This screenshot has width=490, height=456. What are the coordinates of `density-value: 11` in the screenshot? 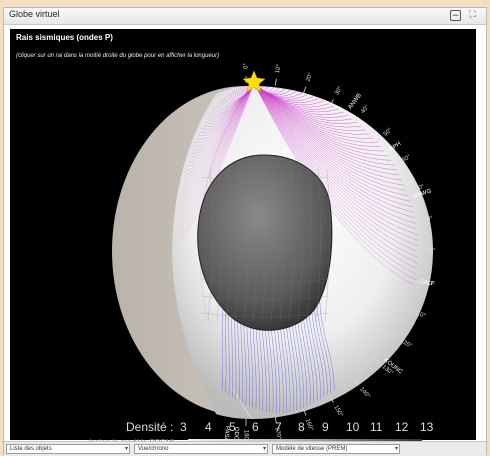 It's located at (376, 427).